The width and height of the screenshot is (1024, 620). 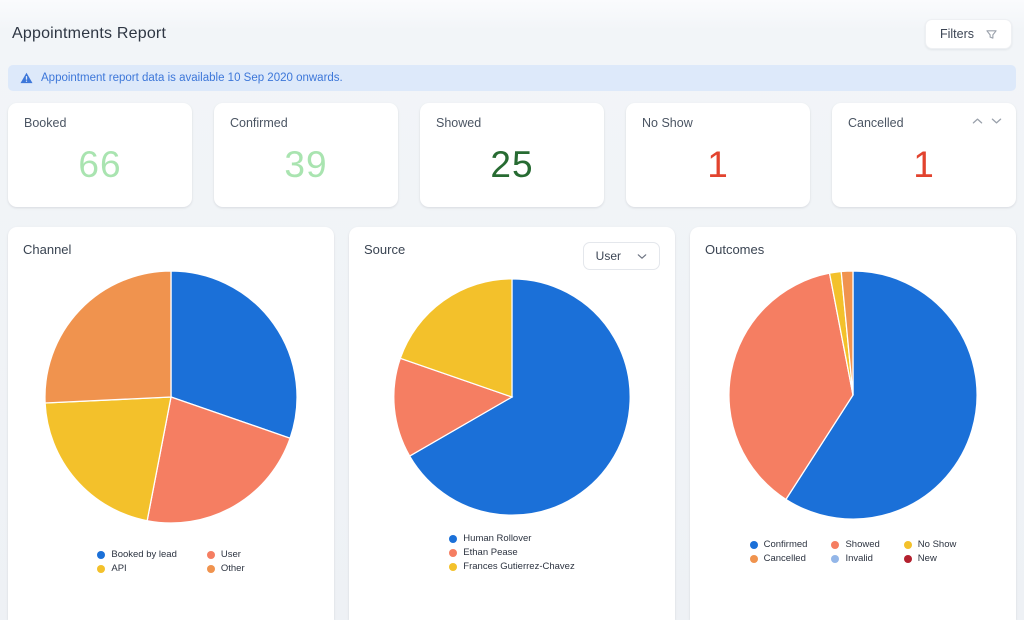 What do you see at coordinates (791, 386) in the screenshot?
I see `pie-slice-showed` at bounding box center [791, 386].